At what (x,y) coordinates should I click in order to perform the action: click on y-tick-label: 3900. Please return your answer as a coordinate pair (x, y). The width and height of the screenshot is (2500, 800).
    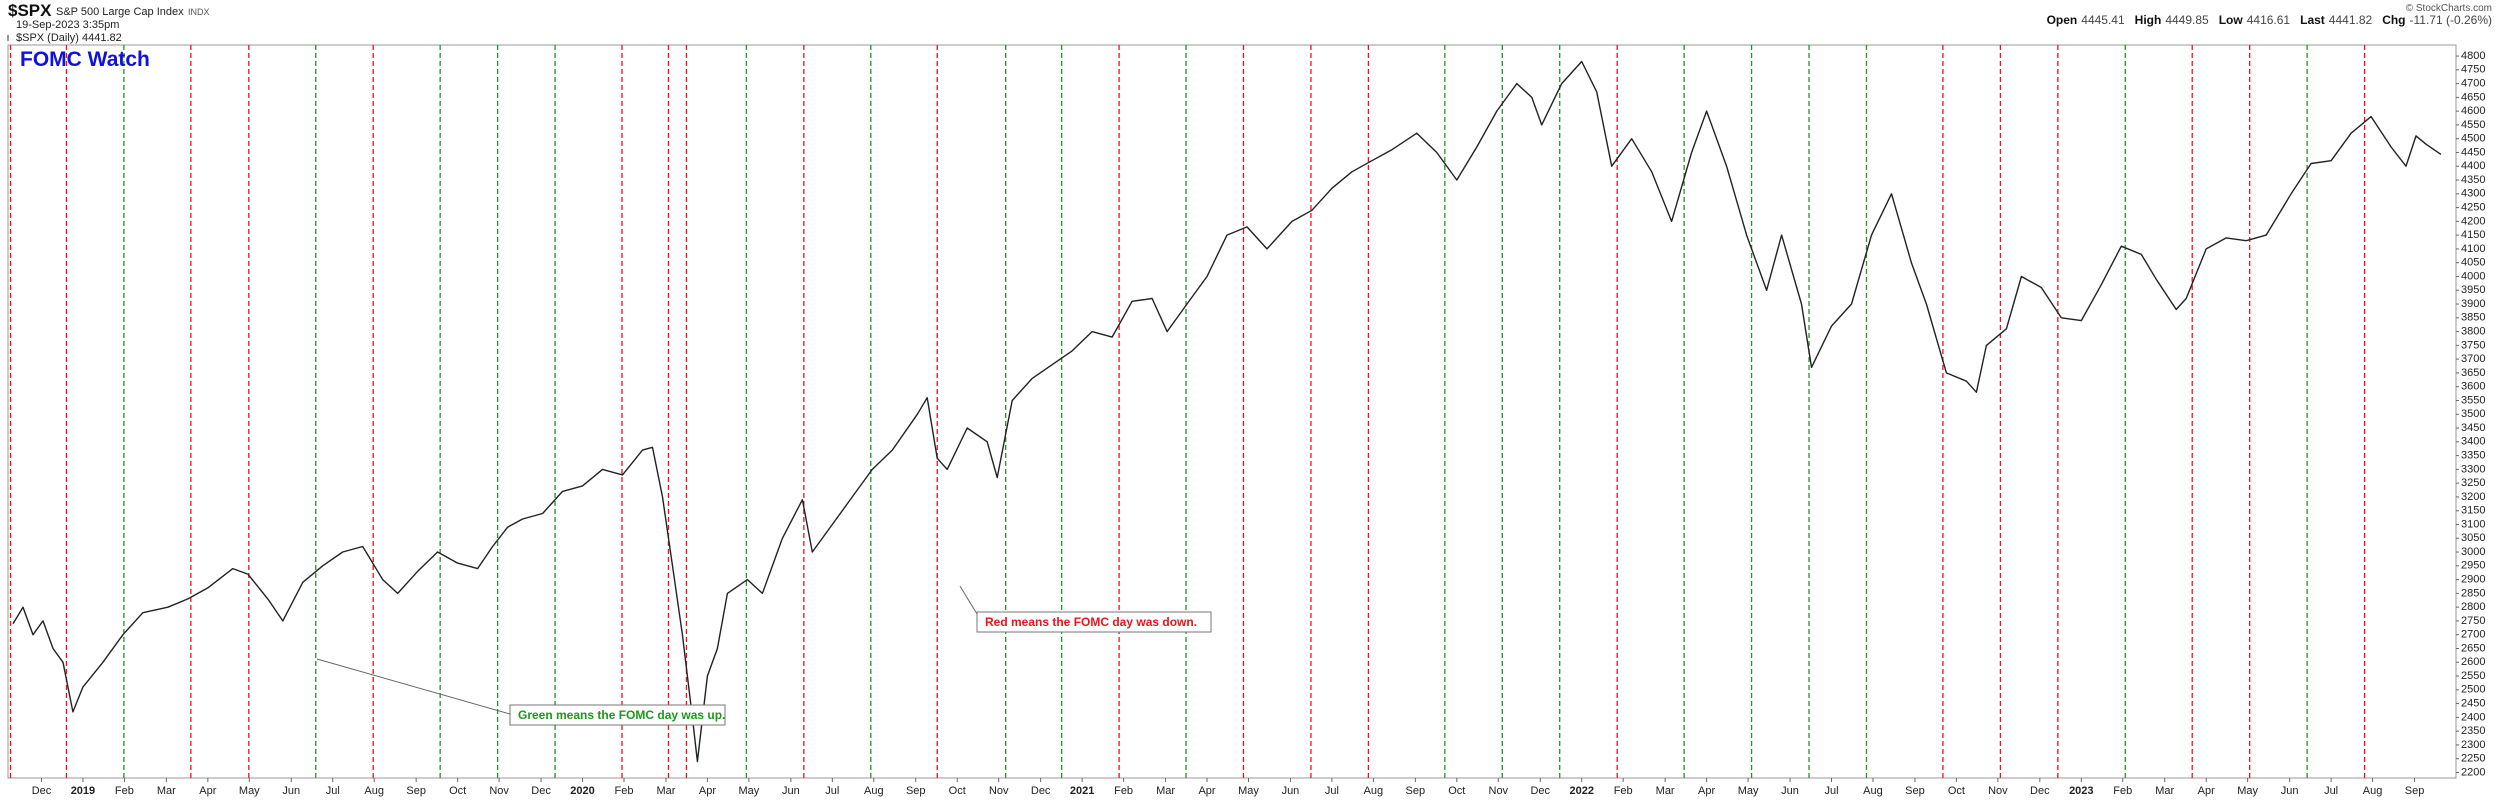
    Looking at the image, I should click on (2473, 304).